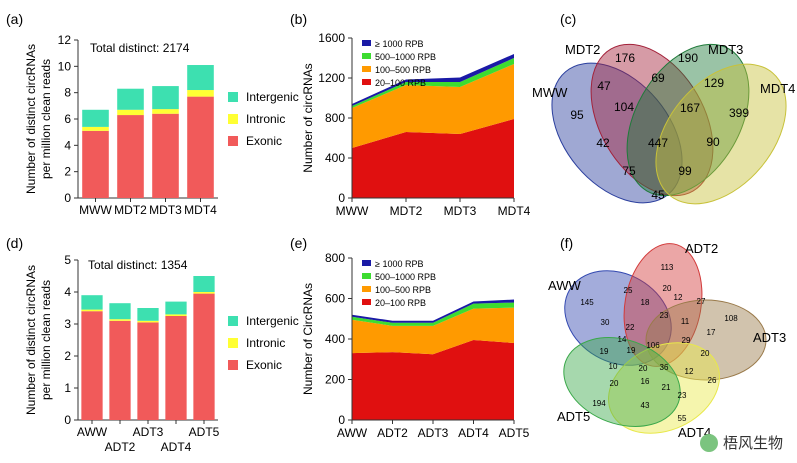  Describe the element at coordinates (433, 311) in the screenshot. I see `area-series--1000-rpb` at that location.